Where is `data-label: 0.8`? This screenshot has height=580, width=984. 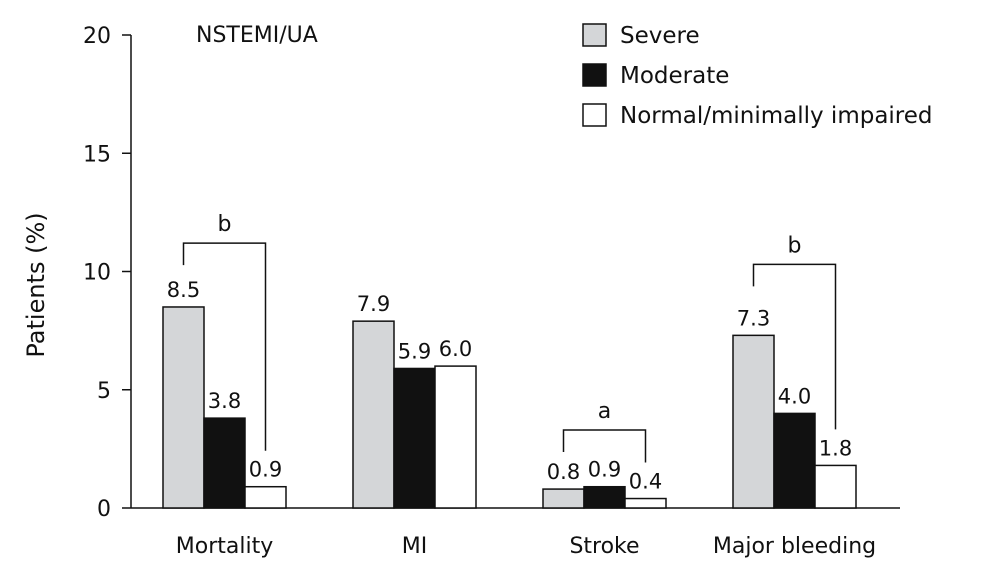
data-label: 0.8 is located at coordinates (563, 472).